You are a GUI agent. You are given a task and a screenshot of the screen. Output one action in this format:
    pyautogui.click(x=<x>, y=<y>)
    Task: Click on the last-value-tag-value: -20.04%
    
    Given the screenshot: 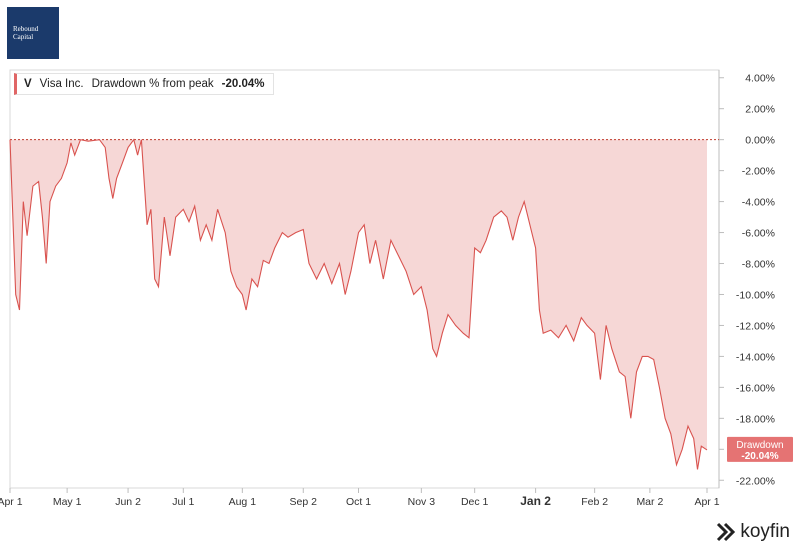 What is the action you would take?
    pyautogui.click(x=759, y=456)
    